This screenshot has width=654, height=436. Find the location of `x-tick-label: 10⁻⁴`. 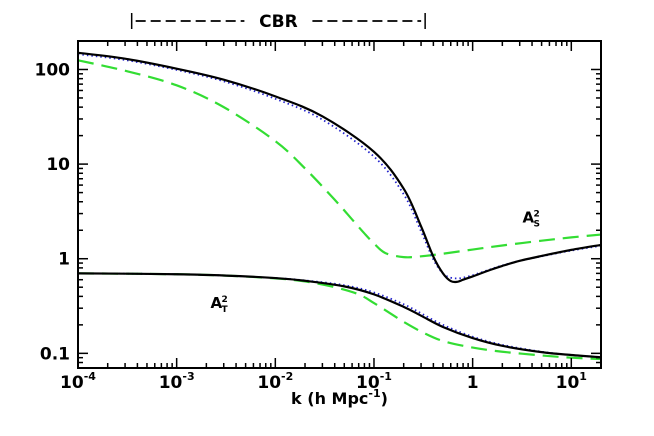

x-tick-label: 10⁻⁴ is located at coordinates (78, 381).